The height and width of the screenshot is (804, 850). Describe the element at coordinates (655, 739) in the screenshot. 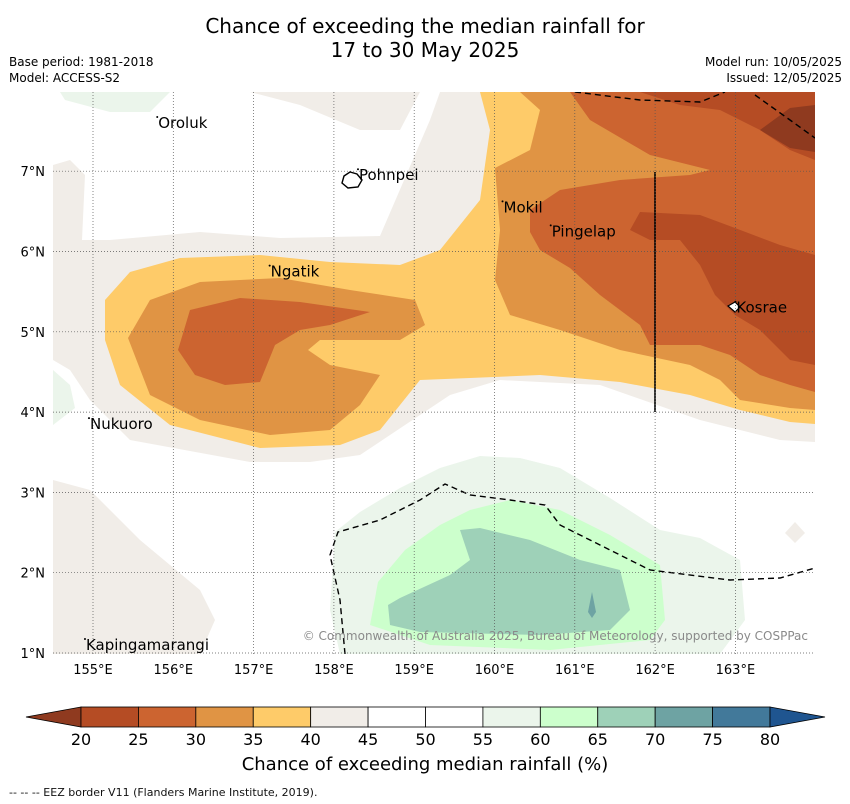

I see `colorbar-tick-label: 70` at that location.